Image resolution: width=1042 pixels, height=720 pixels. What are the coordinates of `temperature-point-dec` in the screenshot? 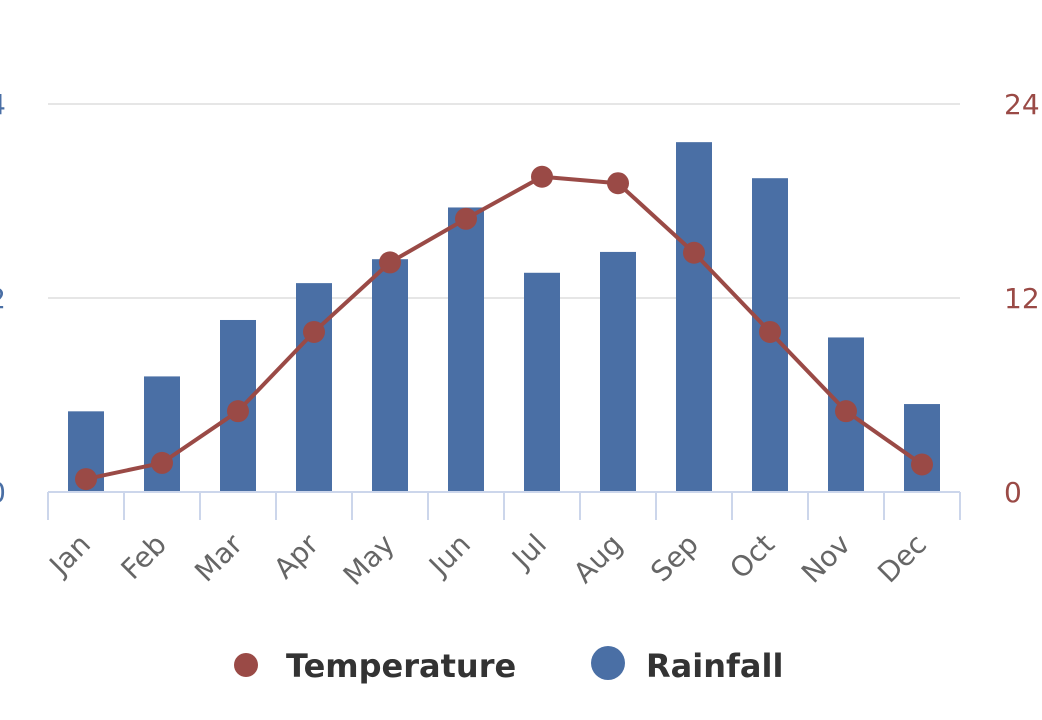 It's located at (922, 464).